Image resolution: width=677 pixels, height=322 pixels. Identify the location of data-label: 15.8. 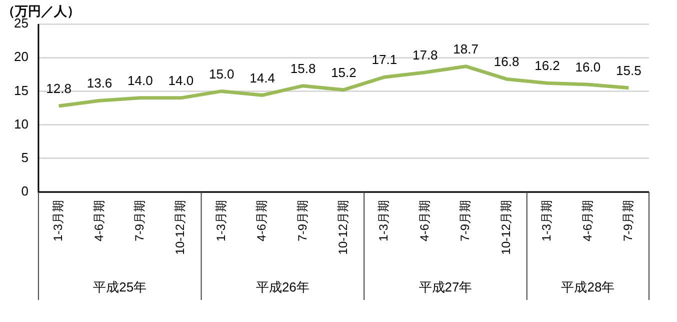
(303, 68).